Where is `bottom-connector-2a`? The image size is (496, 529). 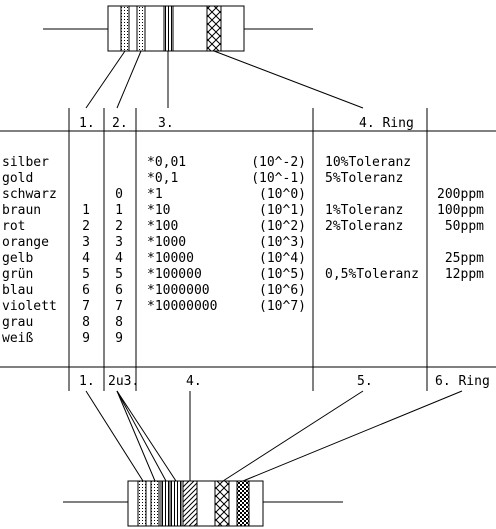 bottom-connector-2a is located at coordinates (136, 436).